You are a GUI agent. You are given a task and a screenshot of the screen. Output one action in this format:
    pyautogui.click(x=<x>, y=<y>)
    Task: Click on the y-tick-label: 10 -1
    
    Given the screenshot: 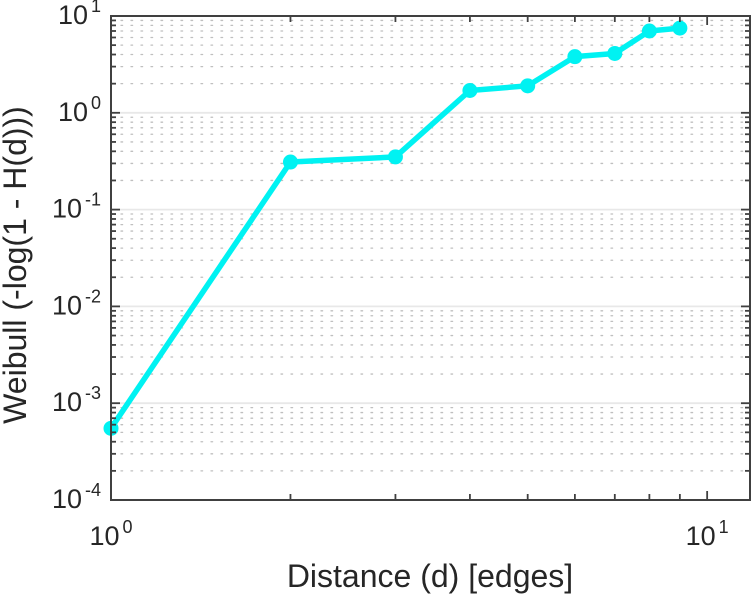 What is the action you would take?
    pyautogui.click(x=76, y=207)
    